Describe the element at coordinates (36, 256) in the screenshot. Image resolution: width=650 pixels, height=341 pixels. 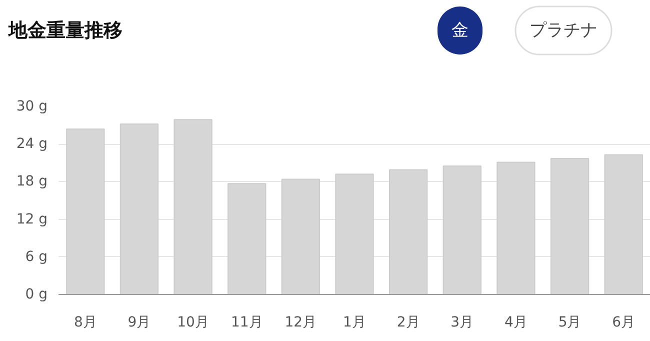
I see `y-tick-label: 6 g` at that location.